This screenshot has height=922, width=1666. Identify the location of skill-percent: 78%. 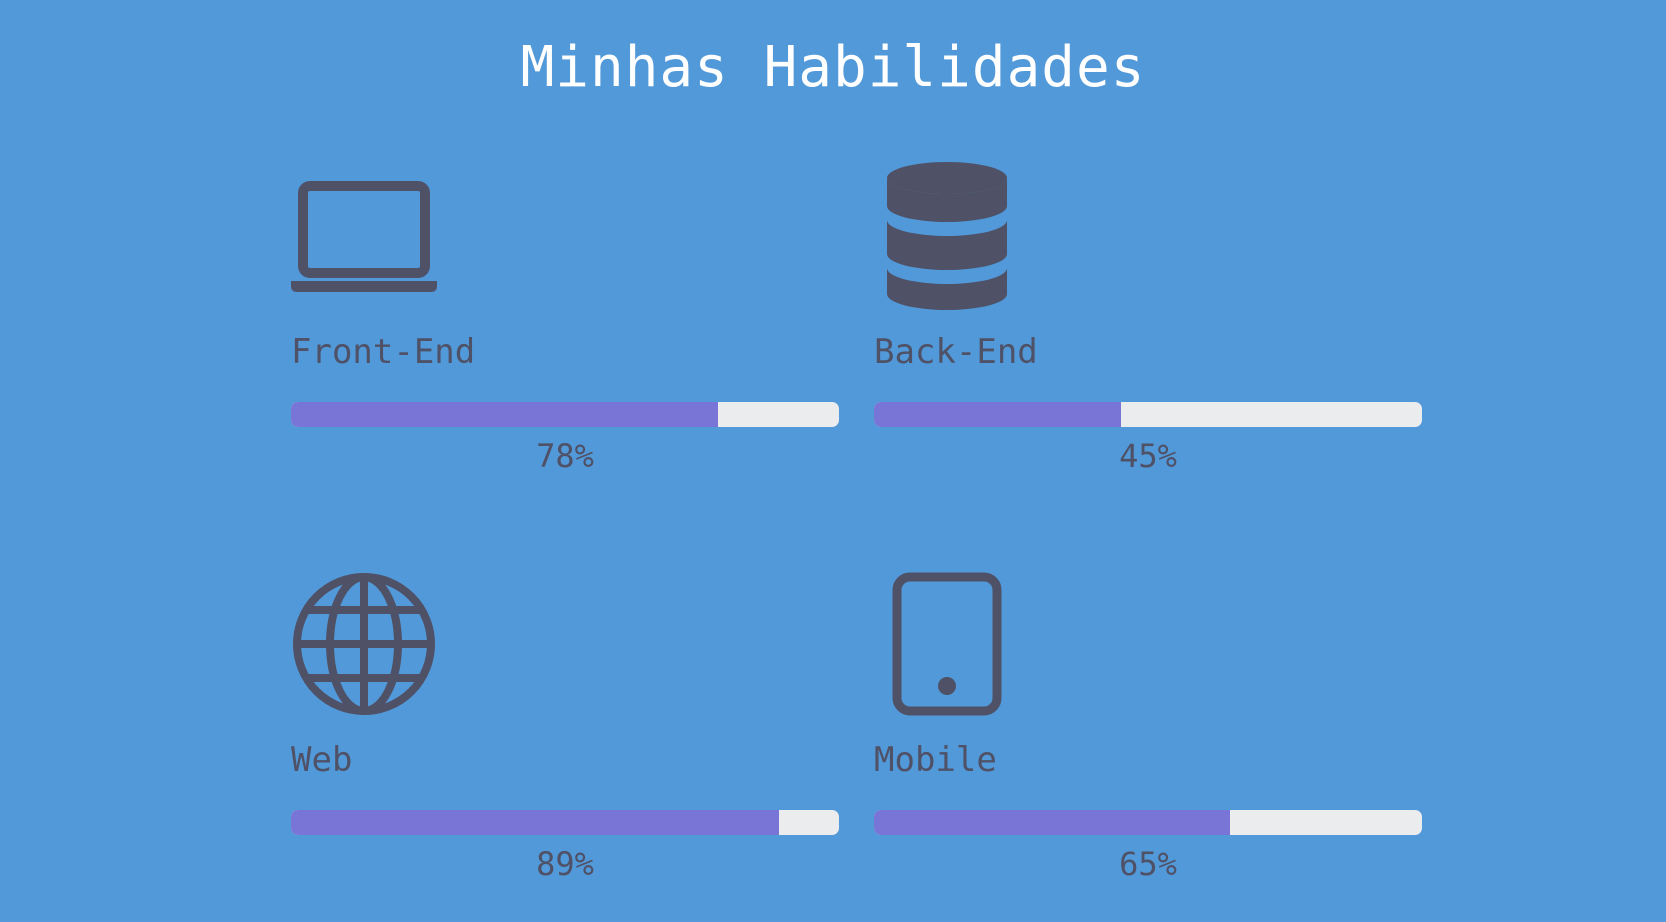
(565, 456).